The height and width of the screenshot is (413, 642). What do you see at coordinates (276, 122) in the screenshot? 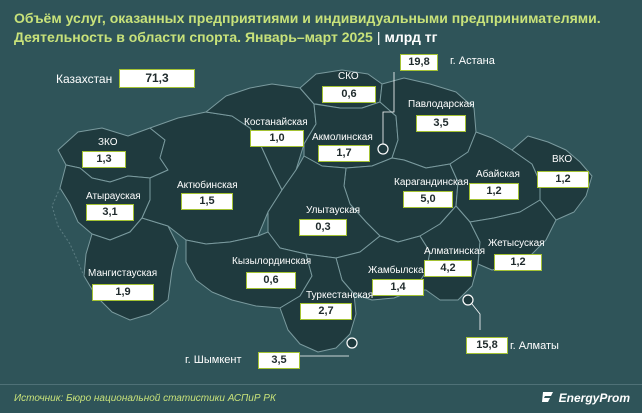
I see `region-label-kostanay: Костанайская` at bounding box center [276, 122].